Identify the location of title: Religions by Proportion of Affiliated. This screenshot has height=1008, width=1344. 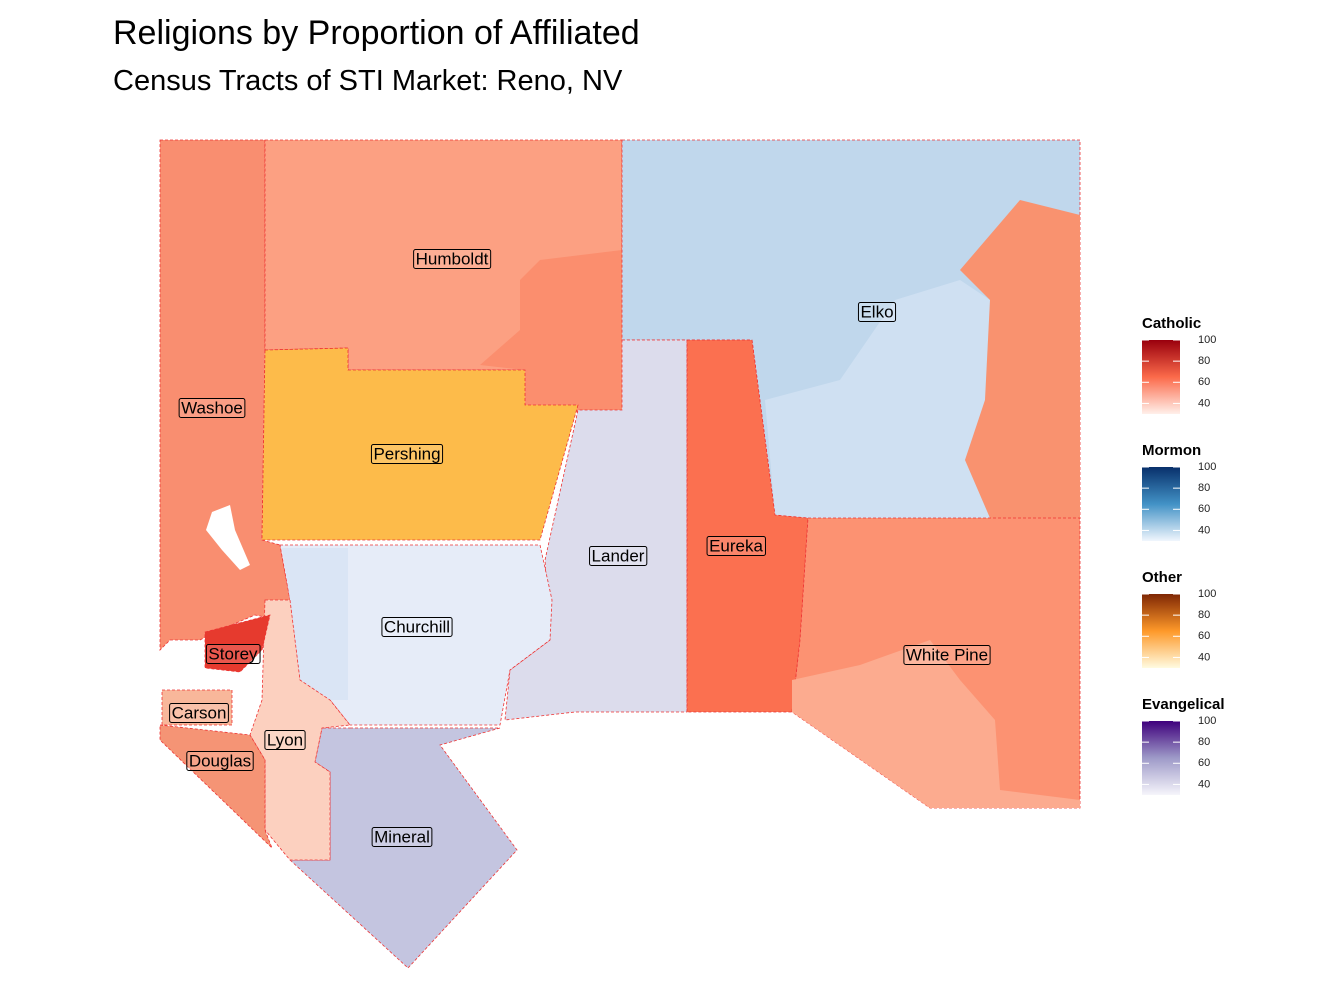
(376, 33).